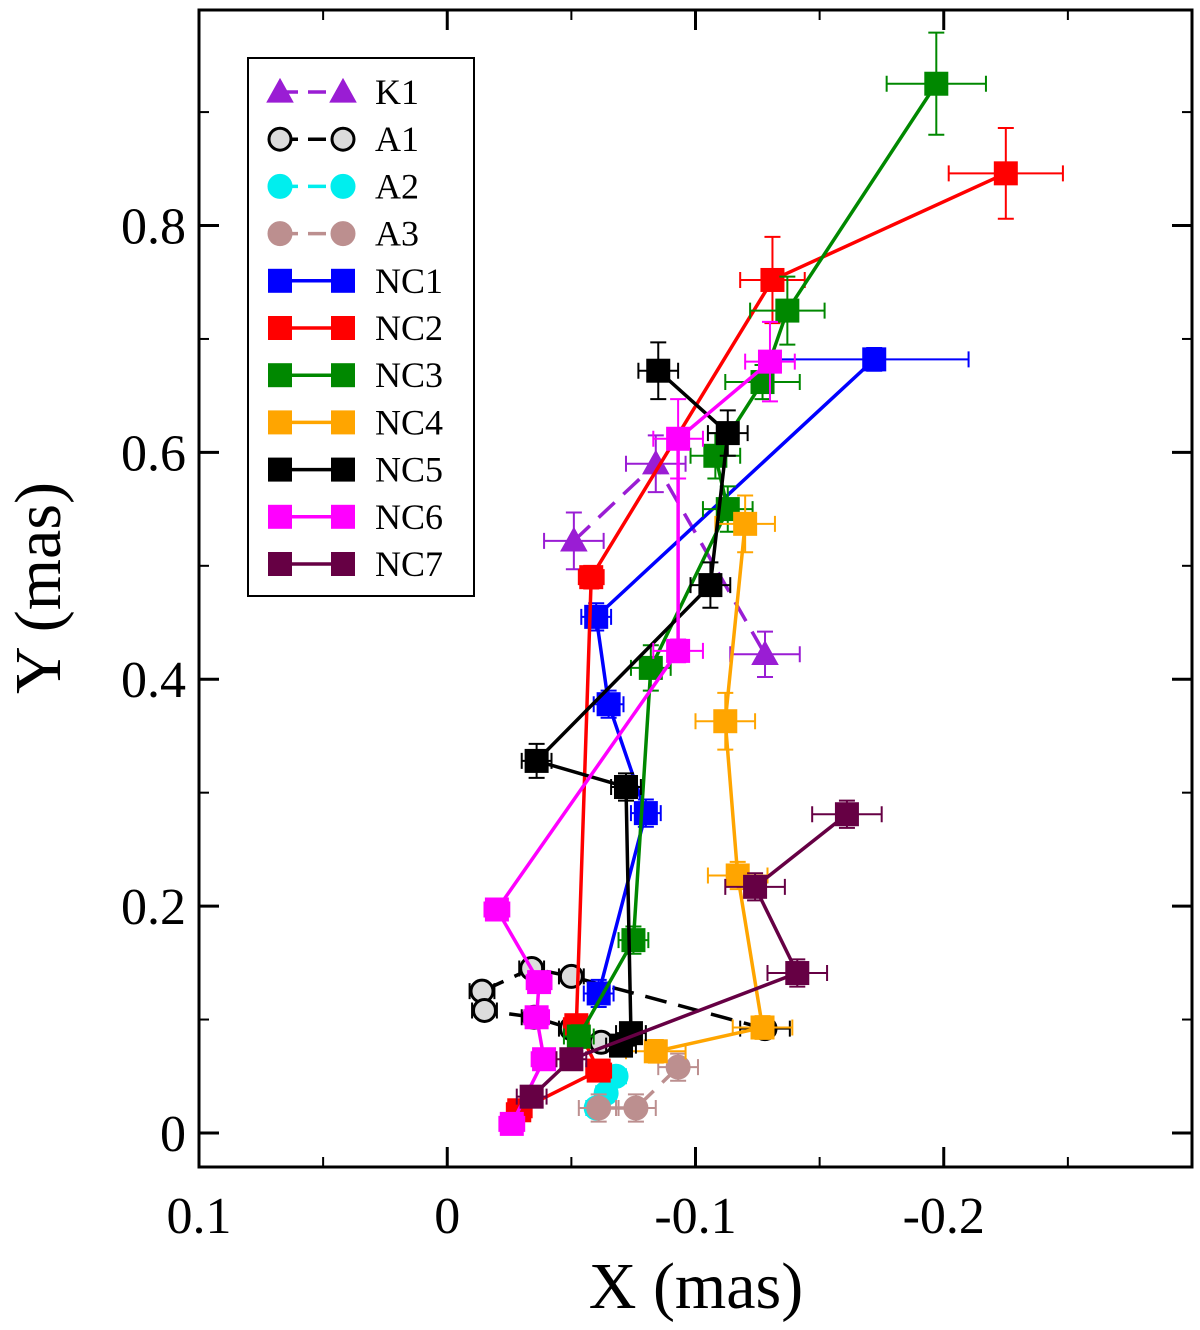 The image size is (1200, 1330). Describe the element at coordinates (355, 422) in the screenshot. I see `legend-entry-nc4: NC4` at that location.